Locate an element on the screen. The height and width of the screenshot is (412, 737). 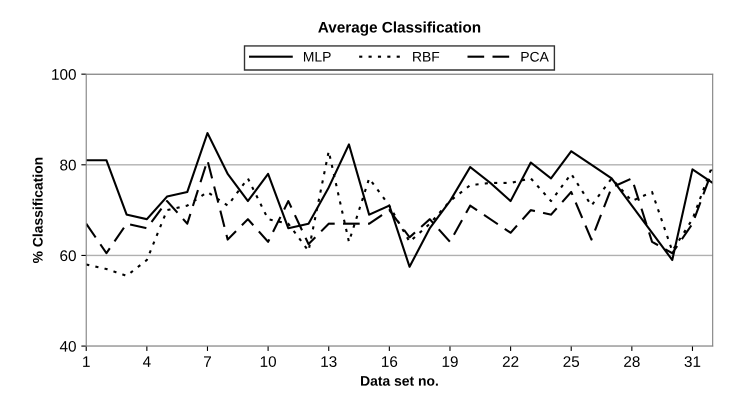
y-axis-title: % Classification is located at coordinates (37, 211).